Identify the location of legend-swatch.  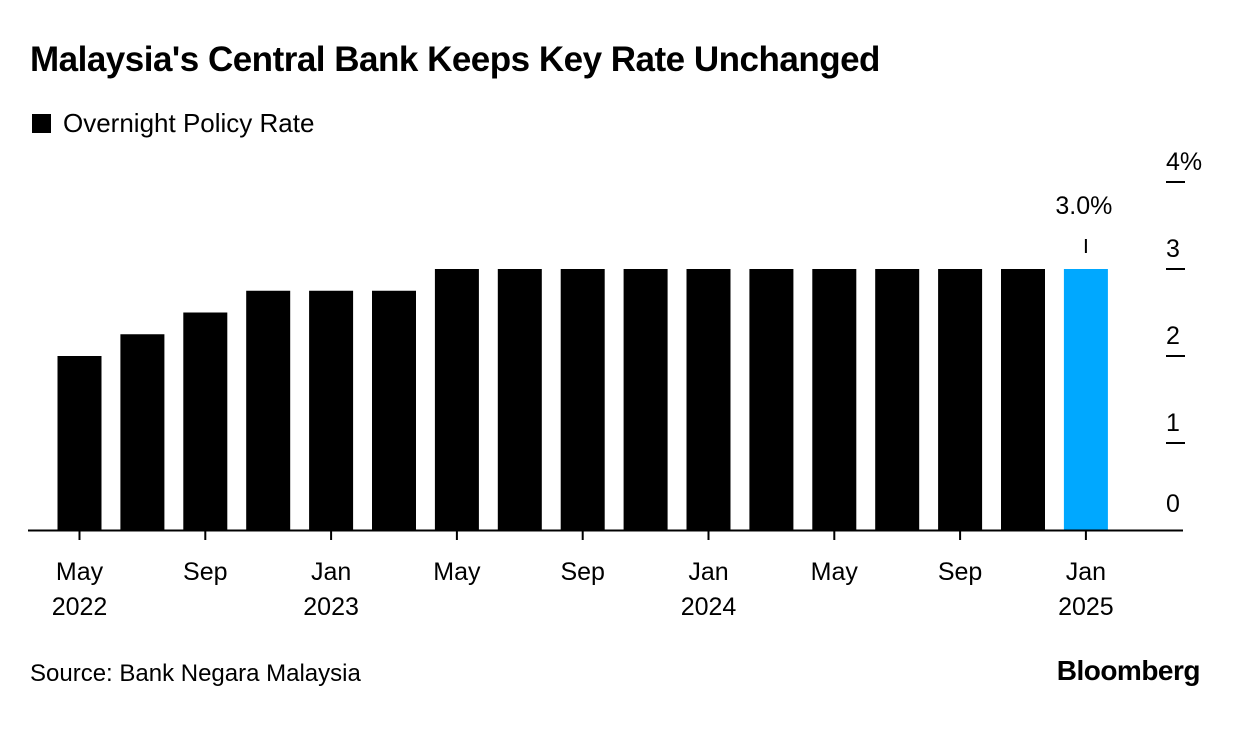
(41, 123).